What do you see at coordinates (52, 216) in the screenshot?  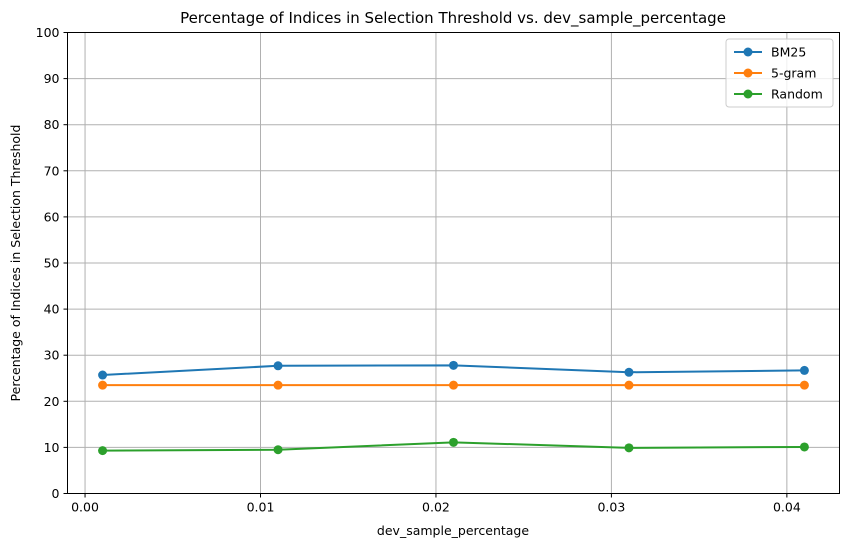 I see `y-tick-label: 60` at bounding box center [52, 216].